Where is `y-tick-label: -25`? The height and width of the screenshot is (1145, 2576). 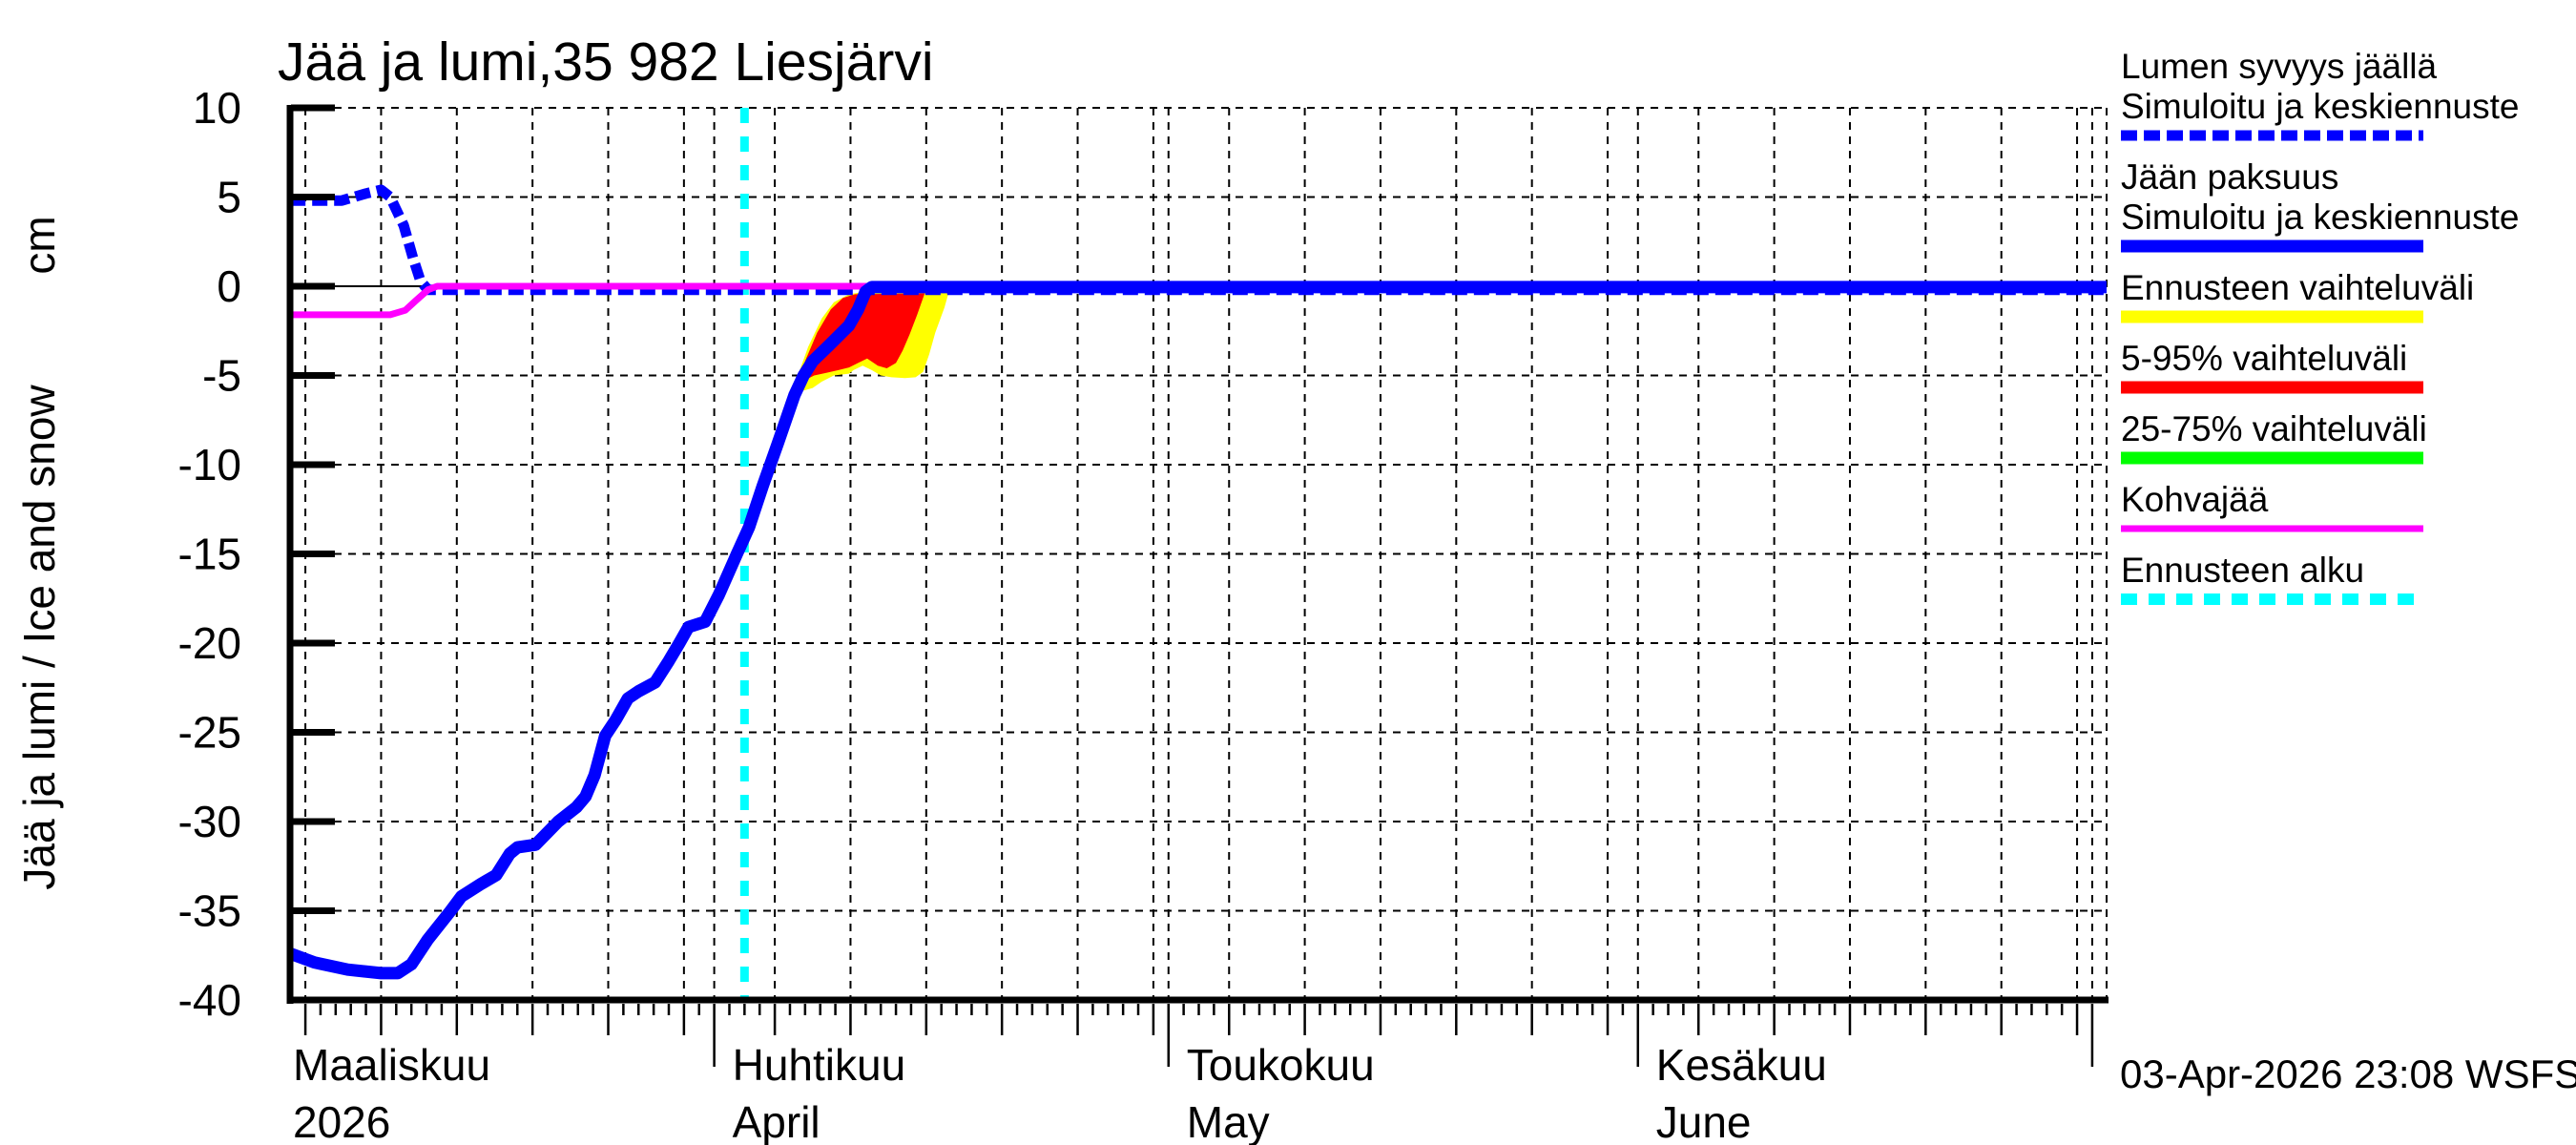 y-tick-label: -25 is located at coordinates (209, 733).